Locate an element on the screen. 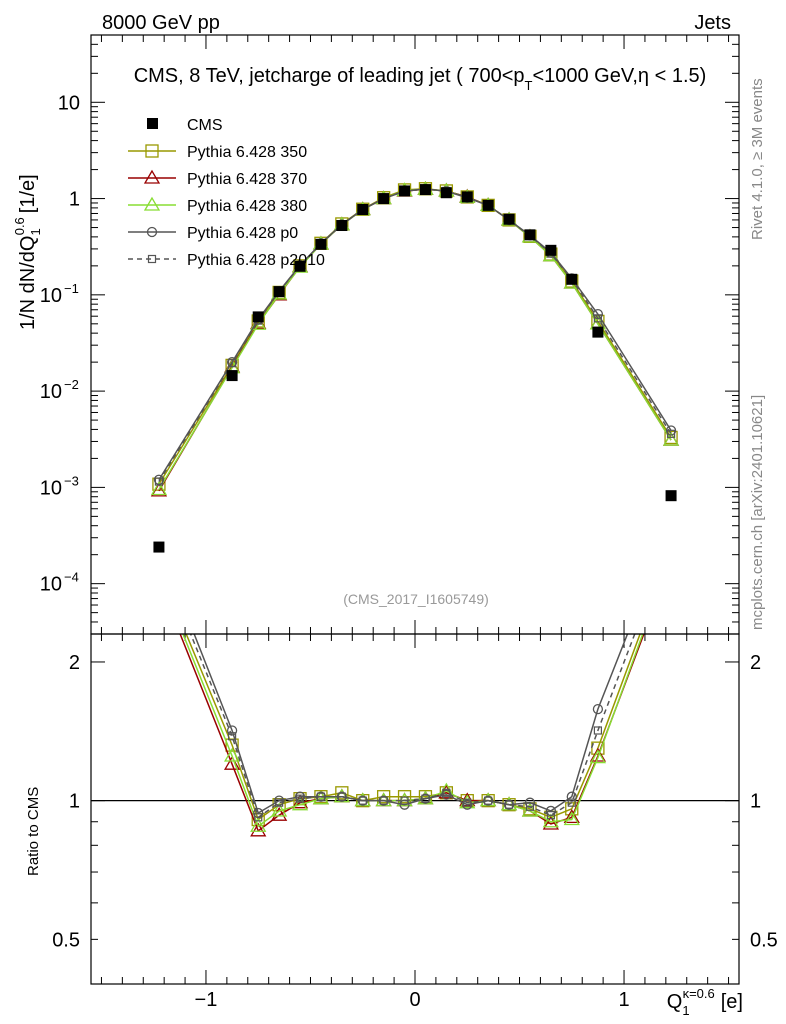  x-label-unit: [e] is located at coordinates (732, 1002).